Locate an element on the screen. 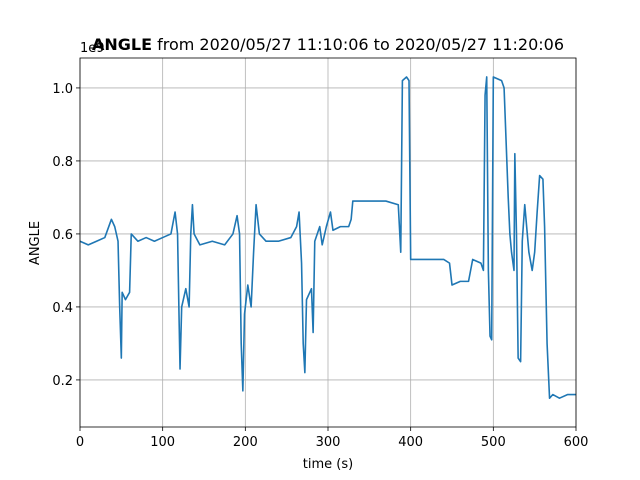 The width and height of the screenshot is (640, 480). y-tick-label: 1.0 is located at coordinates (62, 89).